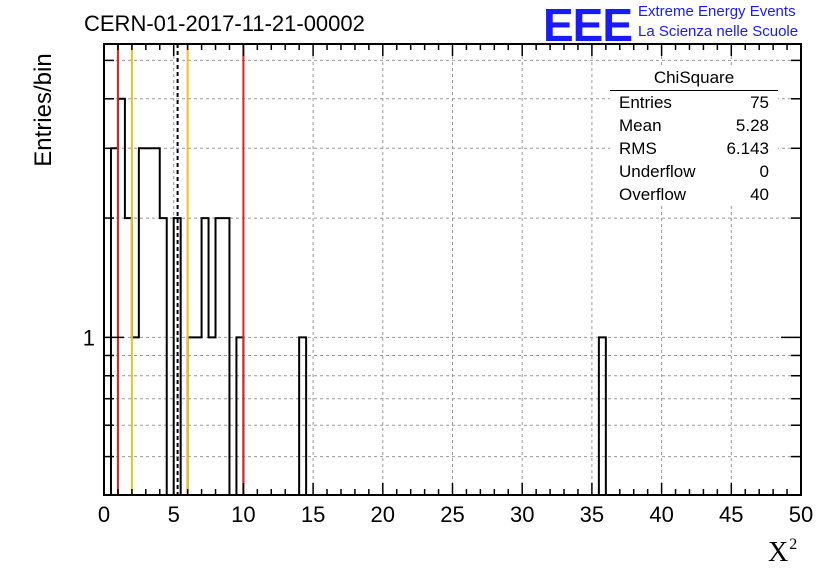 This screenshot has height=572, width=836. Describe the element at coordinates (383, 514) in the screenshot. I see `x-tick-label: 20` at that location.